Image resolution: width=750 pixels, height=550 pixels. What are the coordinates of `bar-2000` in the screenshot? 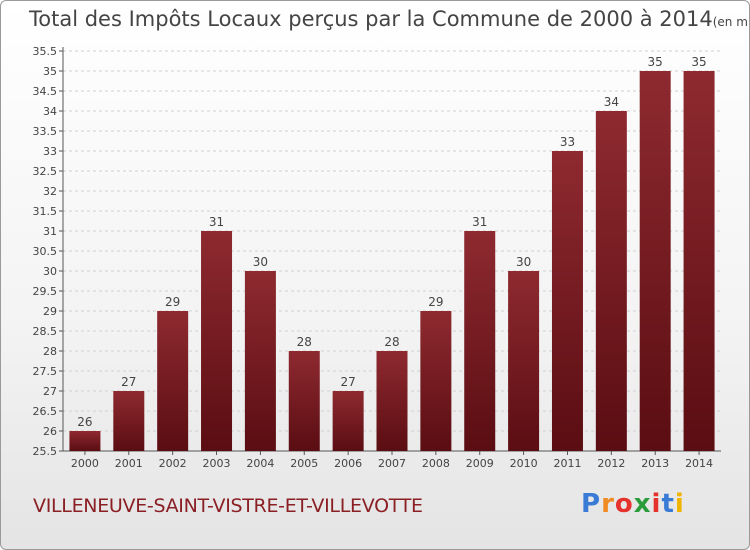 It's located at (85, 441).